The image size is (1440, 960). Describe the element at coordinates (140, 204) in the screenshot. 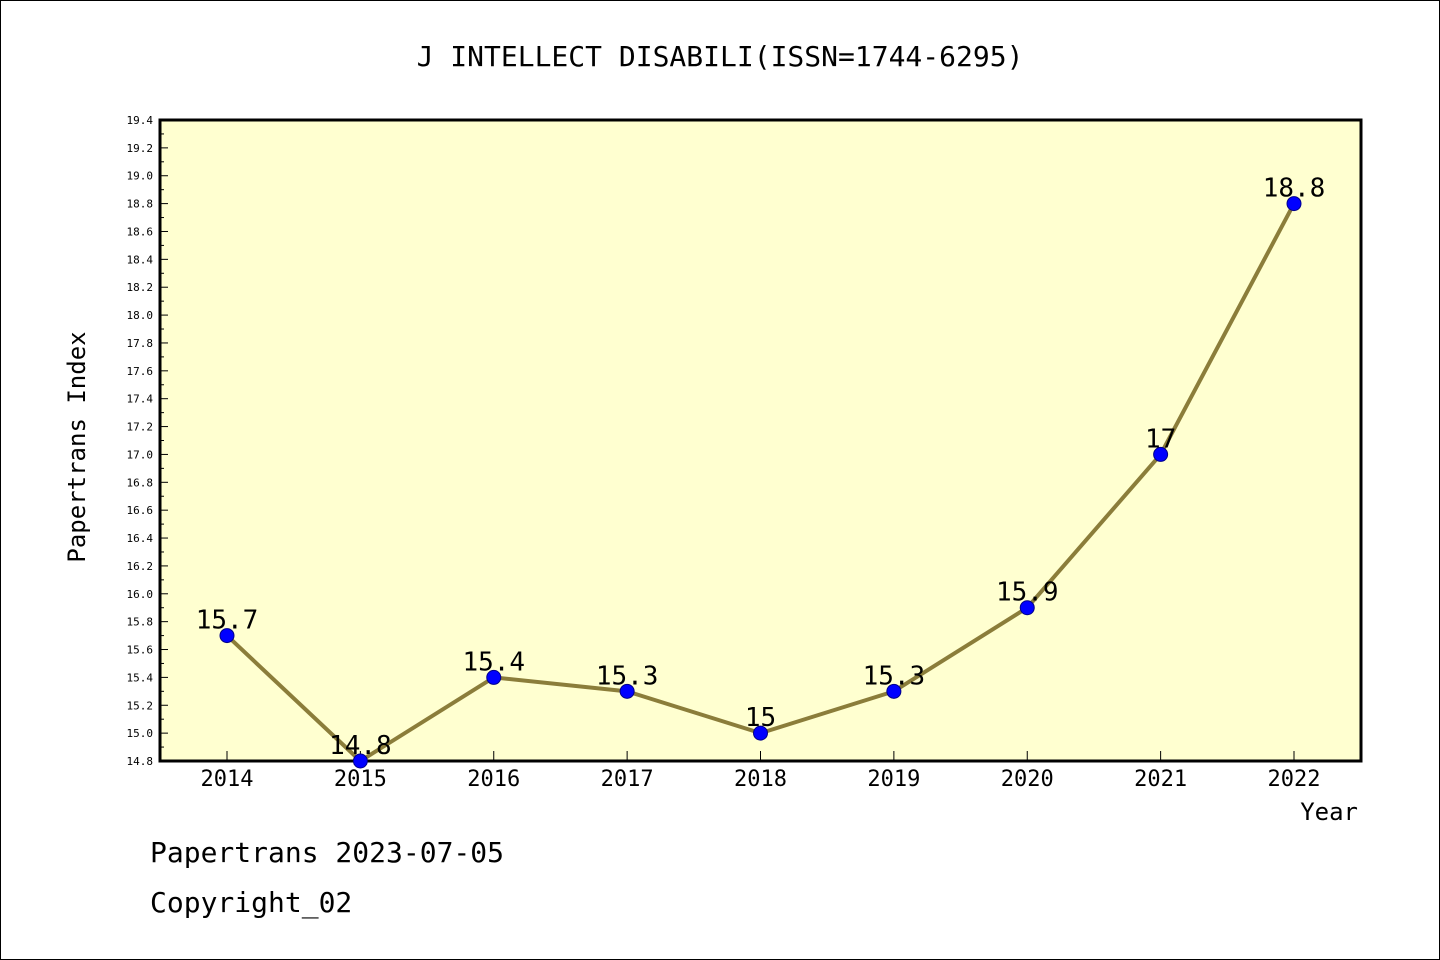

I see `y-tick-label: 18.8` at that location.